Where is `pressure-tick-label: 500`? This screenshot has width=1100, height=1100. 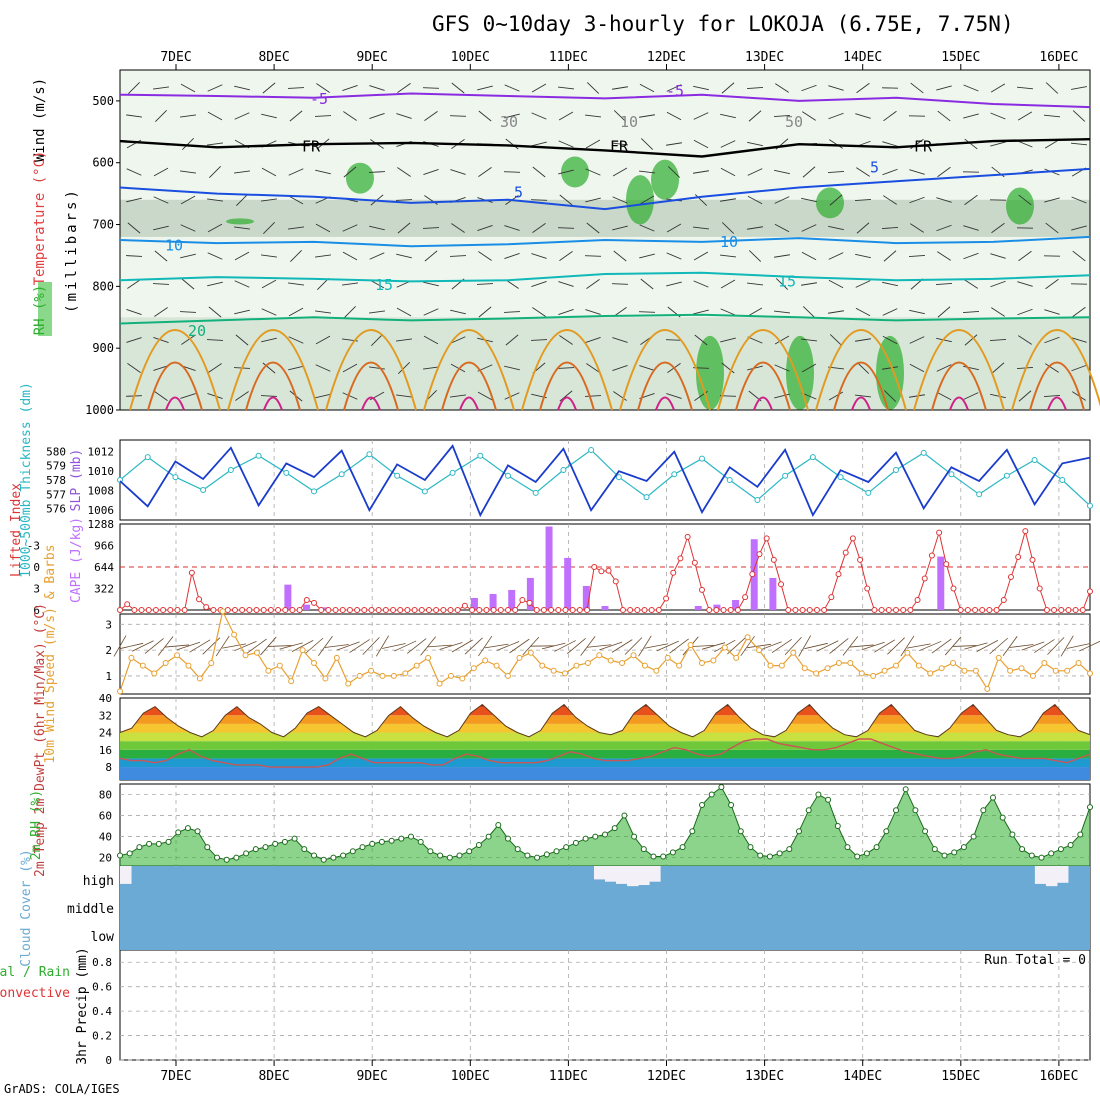 pressure-tick-label: 500 is located at coordinates (103, 101).